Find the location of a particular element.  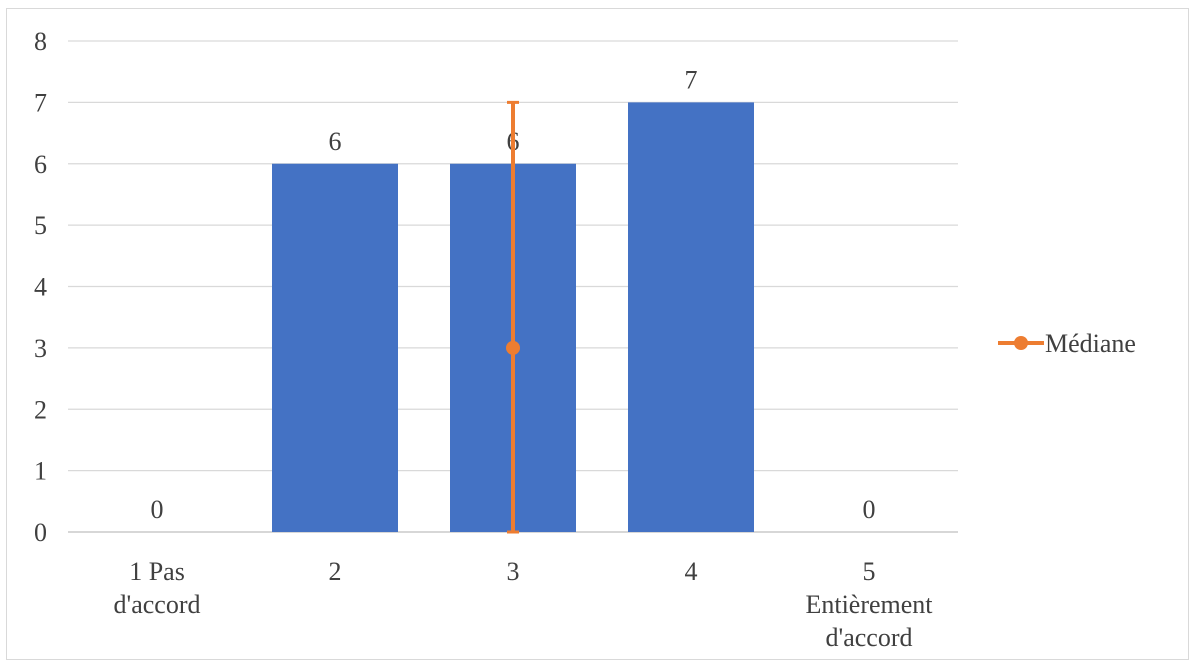

x-tick-label: 3 is located at coordinates (513, 571).